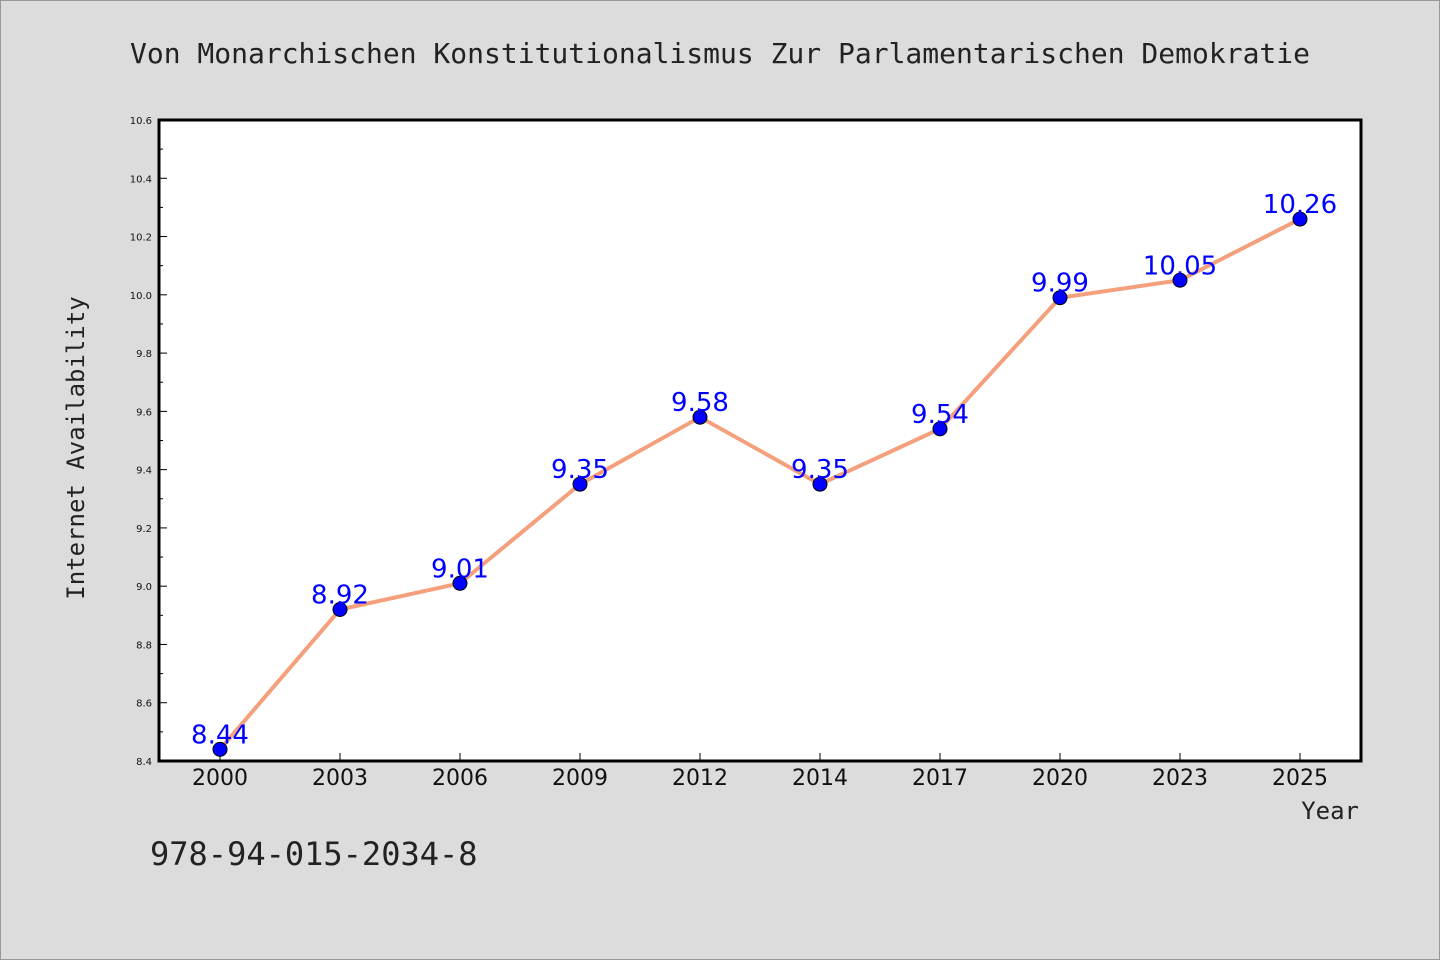 The height and width of the screenshot is (960, 1440). What do you see at coordinates (141, 121) in the screenshot?
I see `y-tick-label: 10.6` at bounding box center [141, 121].